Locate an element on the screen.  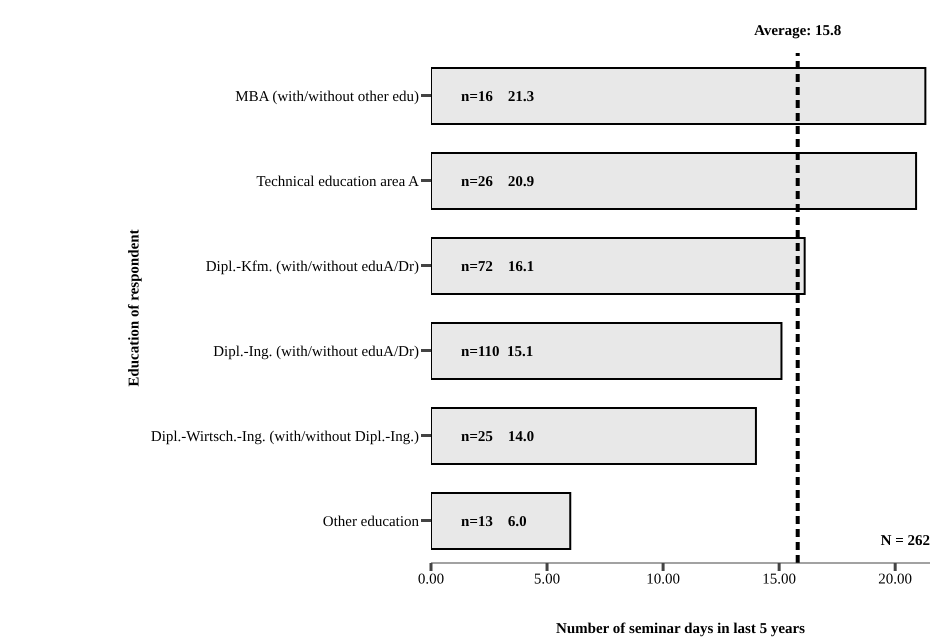
y-tick-label: Dipl.-Kfm. (with/without eduA/Dr) is located at coordinates (312, 266).